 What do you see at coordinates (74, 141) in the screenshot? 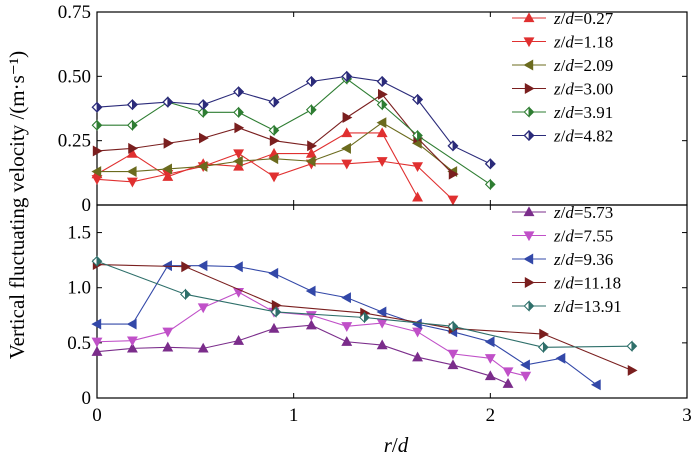
I see `y-tick-label: 0.25` at bounding box center [74, 141].